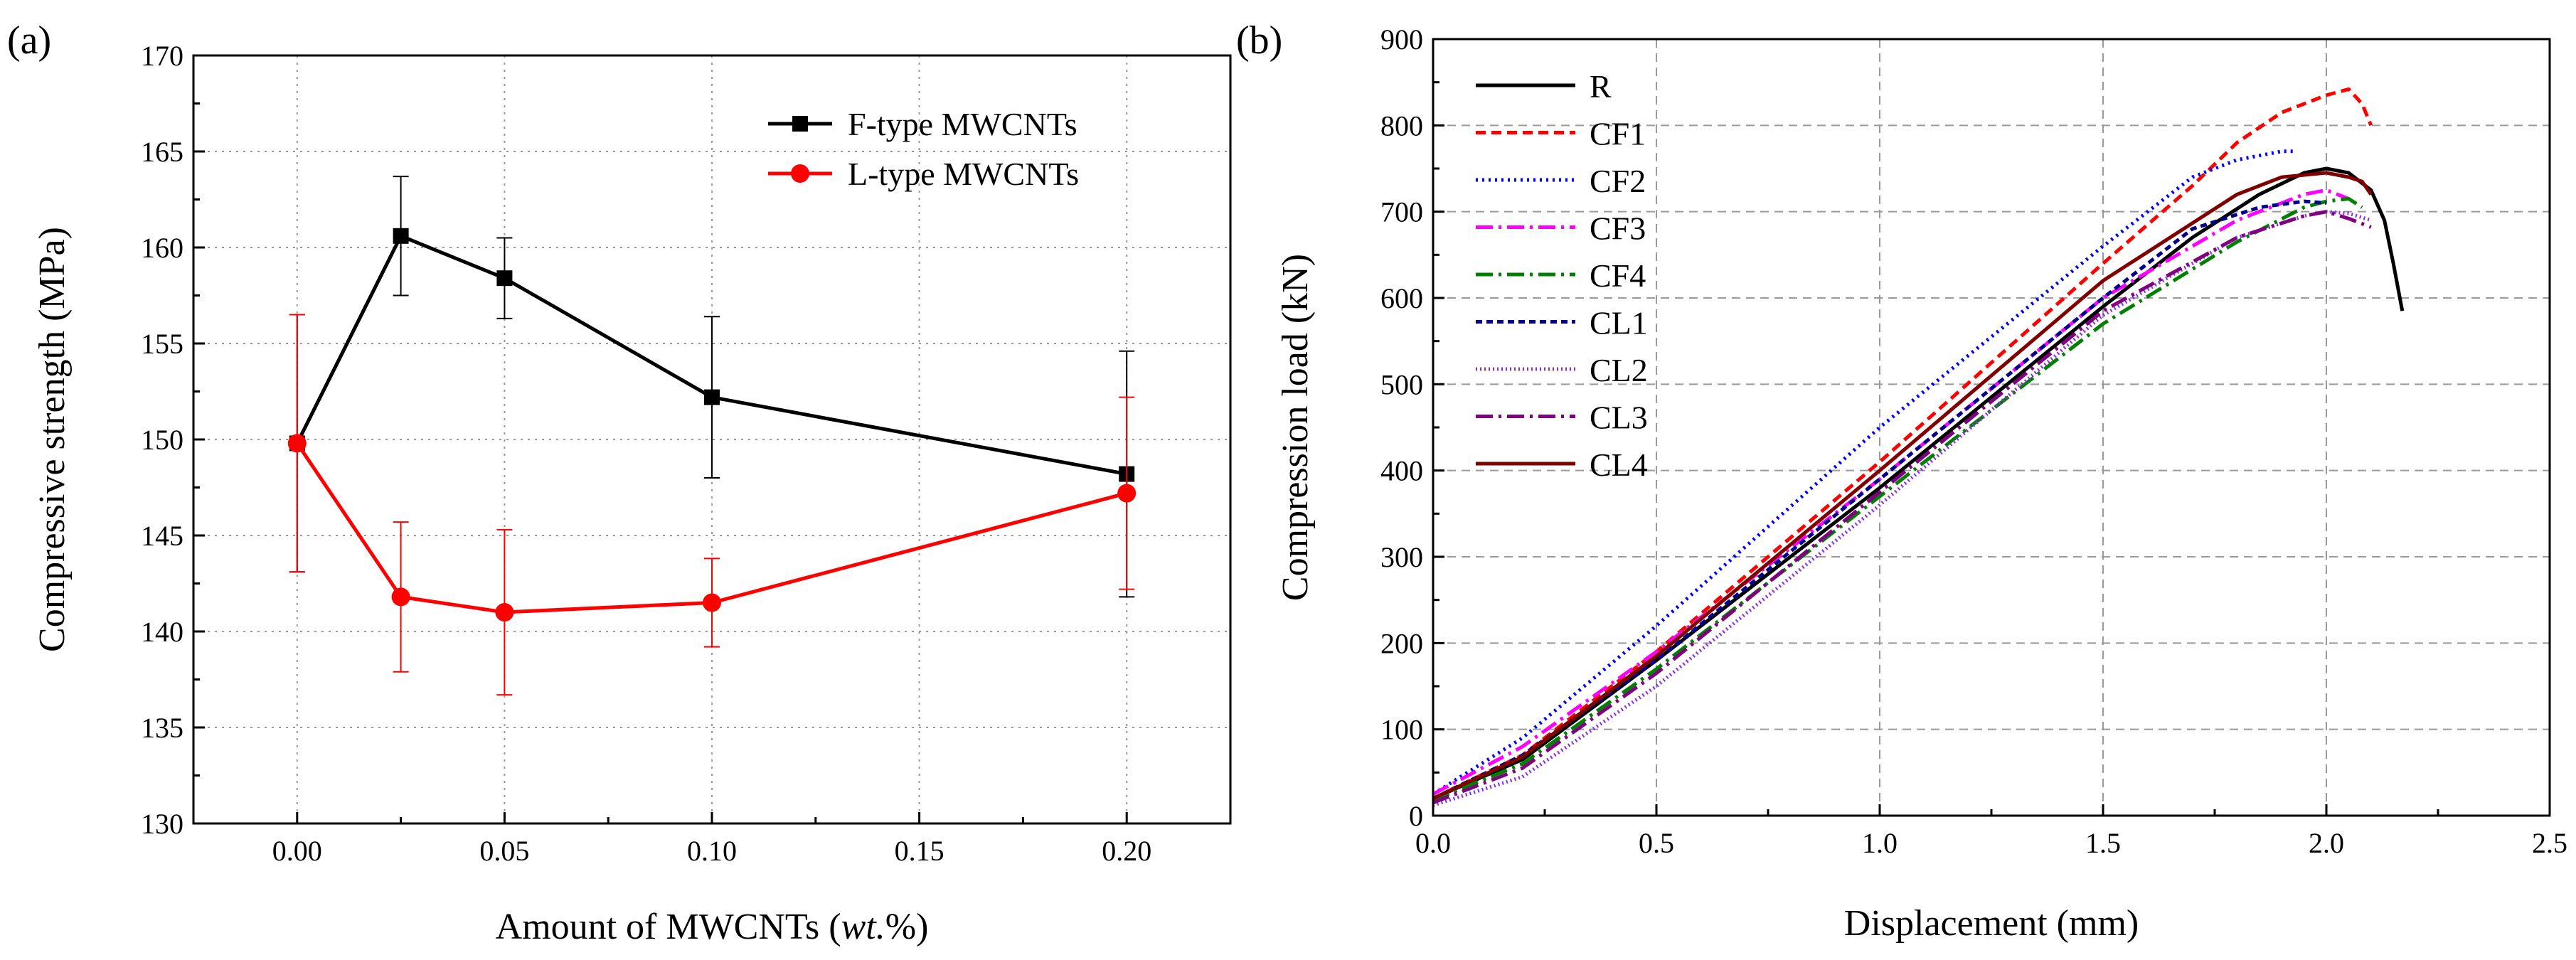 The height and width of the screenshot is (960, 2576). What do you see at coordinates (1619, 323) in the screenshot?
I see `legend-label-cl1: CL1` at bounding box center [1619, 323].